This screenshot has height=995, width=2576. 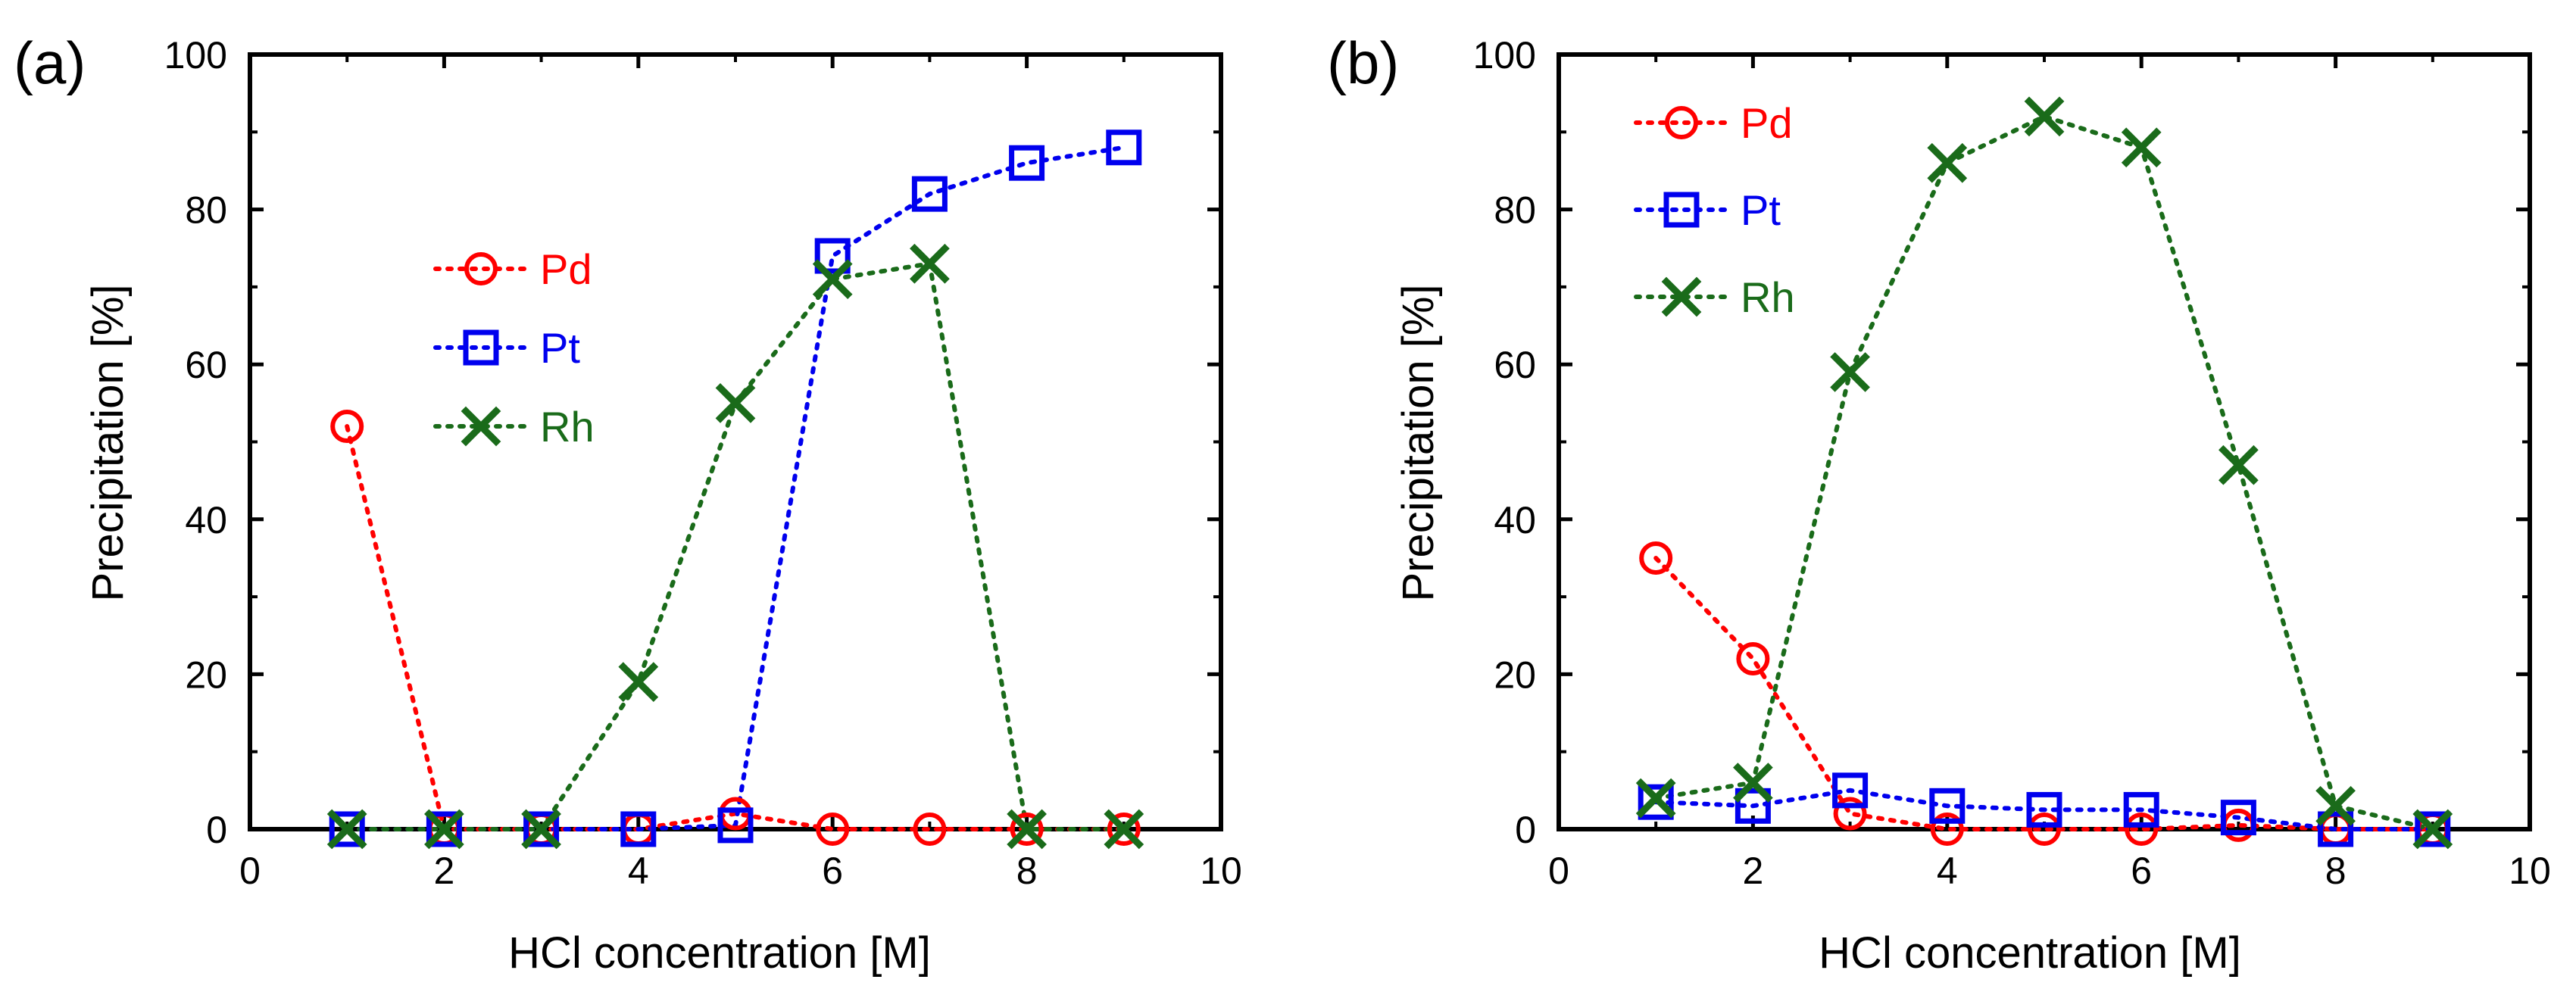 I want to click on panel-label: (b), so click(x=1363, y=63).